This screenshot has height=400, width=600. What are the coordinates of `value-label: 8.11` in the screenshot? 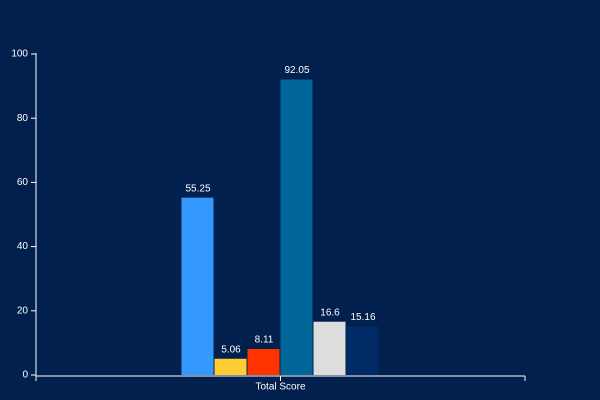 It's located at (264, 340).